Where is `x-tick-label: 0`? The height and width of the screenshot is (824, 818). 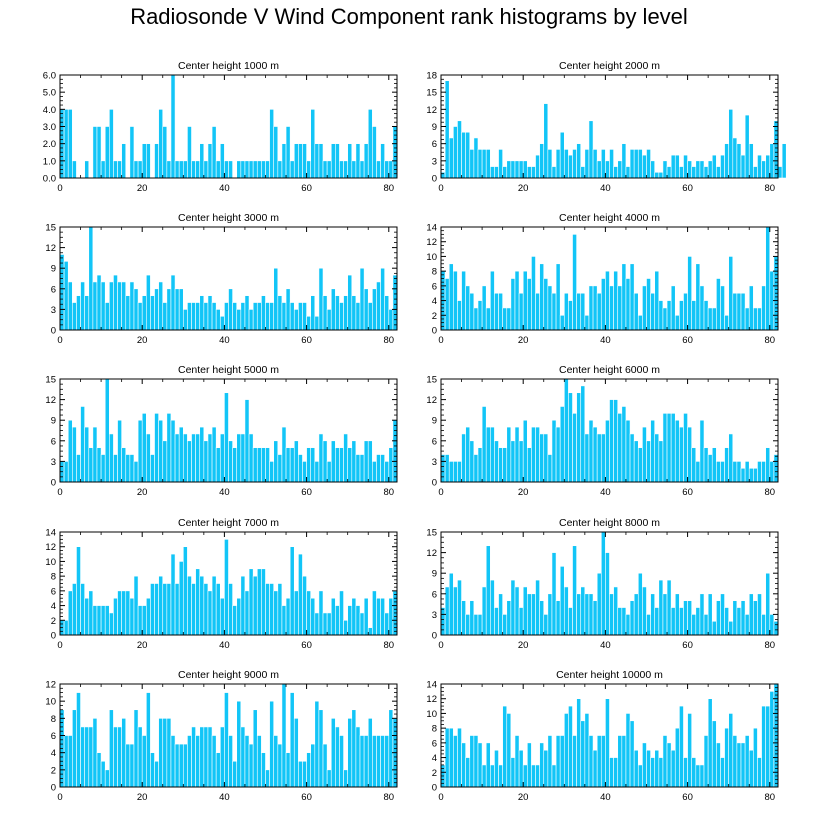
x-tick-label: 0 is located at coordinates (440, 340).